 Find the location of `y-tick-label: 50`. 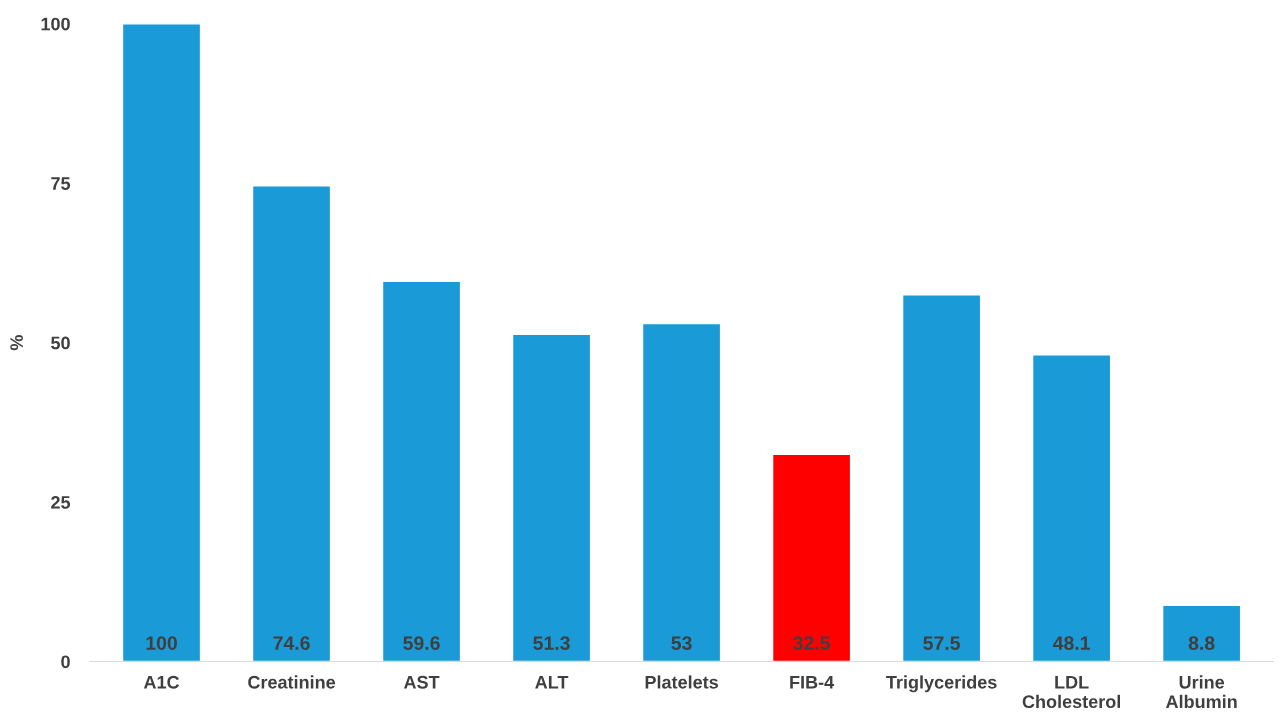

y-tick-label: 50 is located at coordinates (60, 343).